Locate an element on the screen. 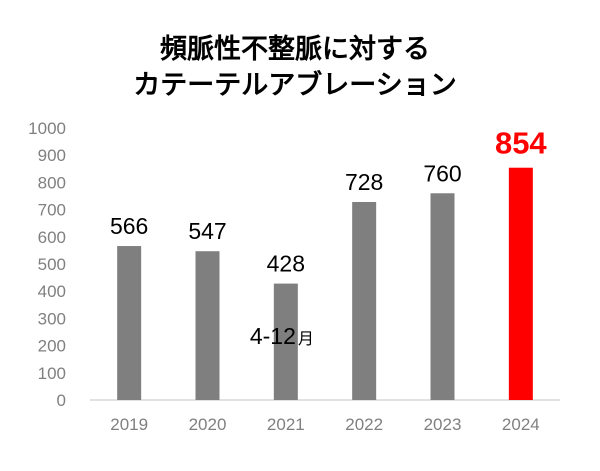 The width and height of the screenshot is (600, 471). y-tick-label: 0 is located at coordinates (61, 400).